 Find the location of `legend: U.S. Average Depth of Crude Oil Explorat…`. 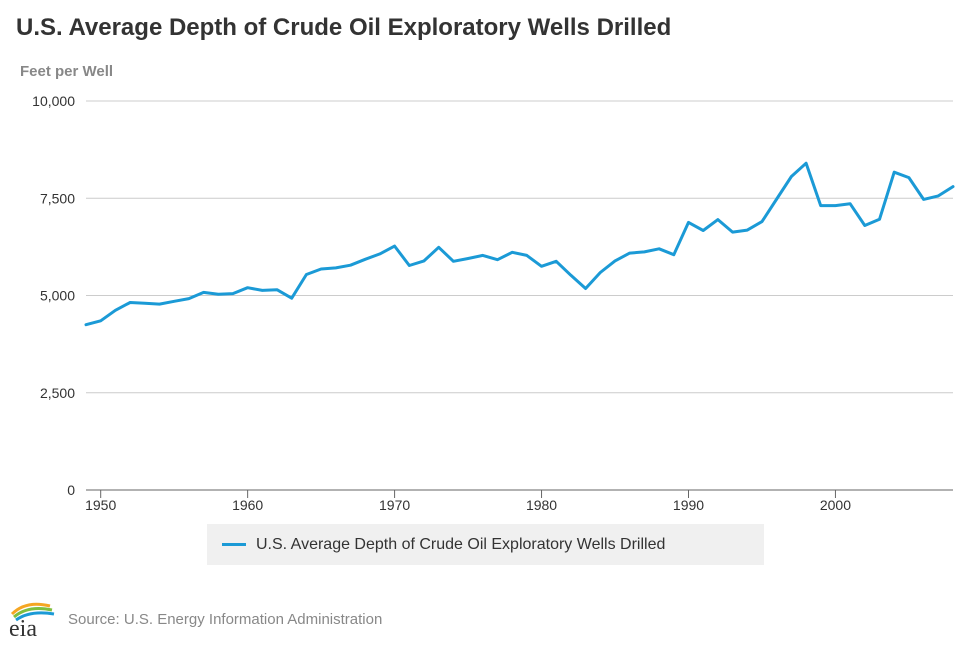

legend: U.S. Average Depth of Crude Oil Explorat… is located at coordinates (485, 544).